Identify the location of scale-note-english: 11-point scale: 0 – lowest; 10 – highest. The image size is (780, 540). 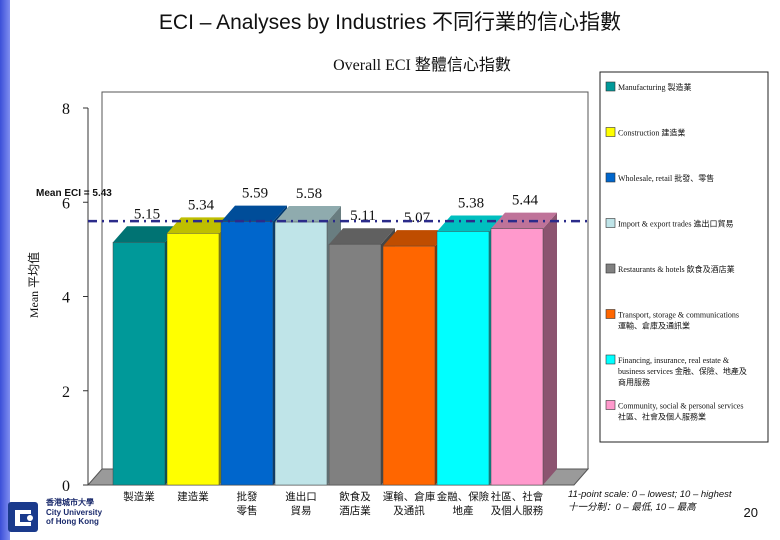
(650, 494).